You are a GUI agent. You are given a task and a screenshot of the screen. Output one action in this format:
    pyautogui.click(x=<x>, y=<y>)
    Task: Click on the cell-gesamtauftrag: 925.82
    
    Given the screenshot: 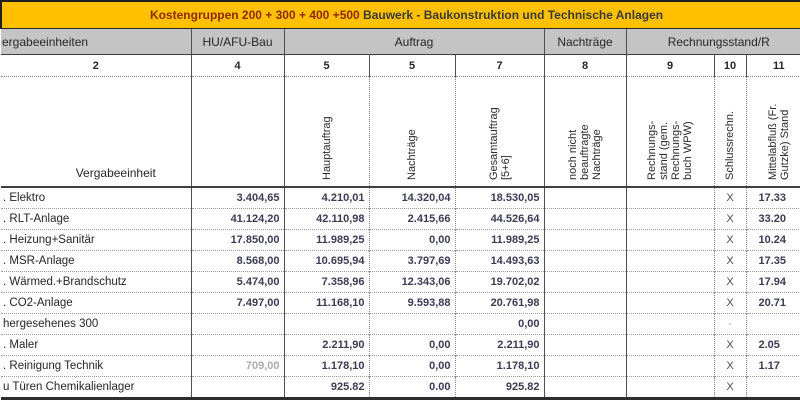 What is the action you would take?
    pyautogui.click(x=499, y=388)
    